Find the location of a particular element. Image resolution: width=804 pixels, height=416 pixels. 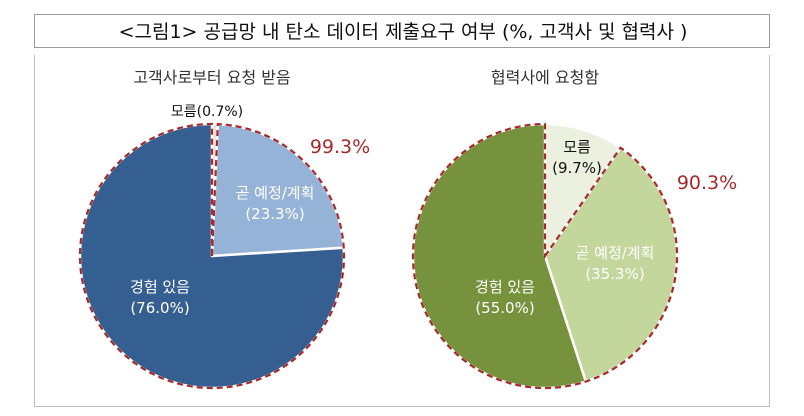

pie-2-annotation: 90.3% is located at coordinates (707, 183).